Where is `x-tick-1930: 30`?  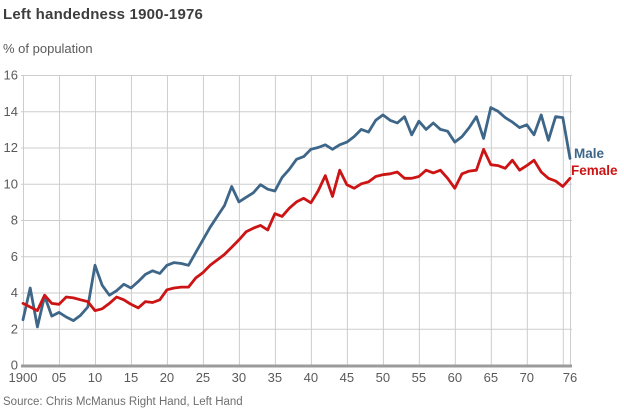
x-tick-1930: 30 is located at coordinates (239, 377).